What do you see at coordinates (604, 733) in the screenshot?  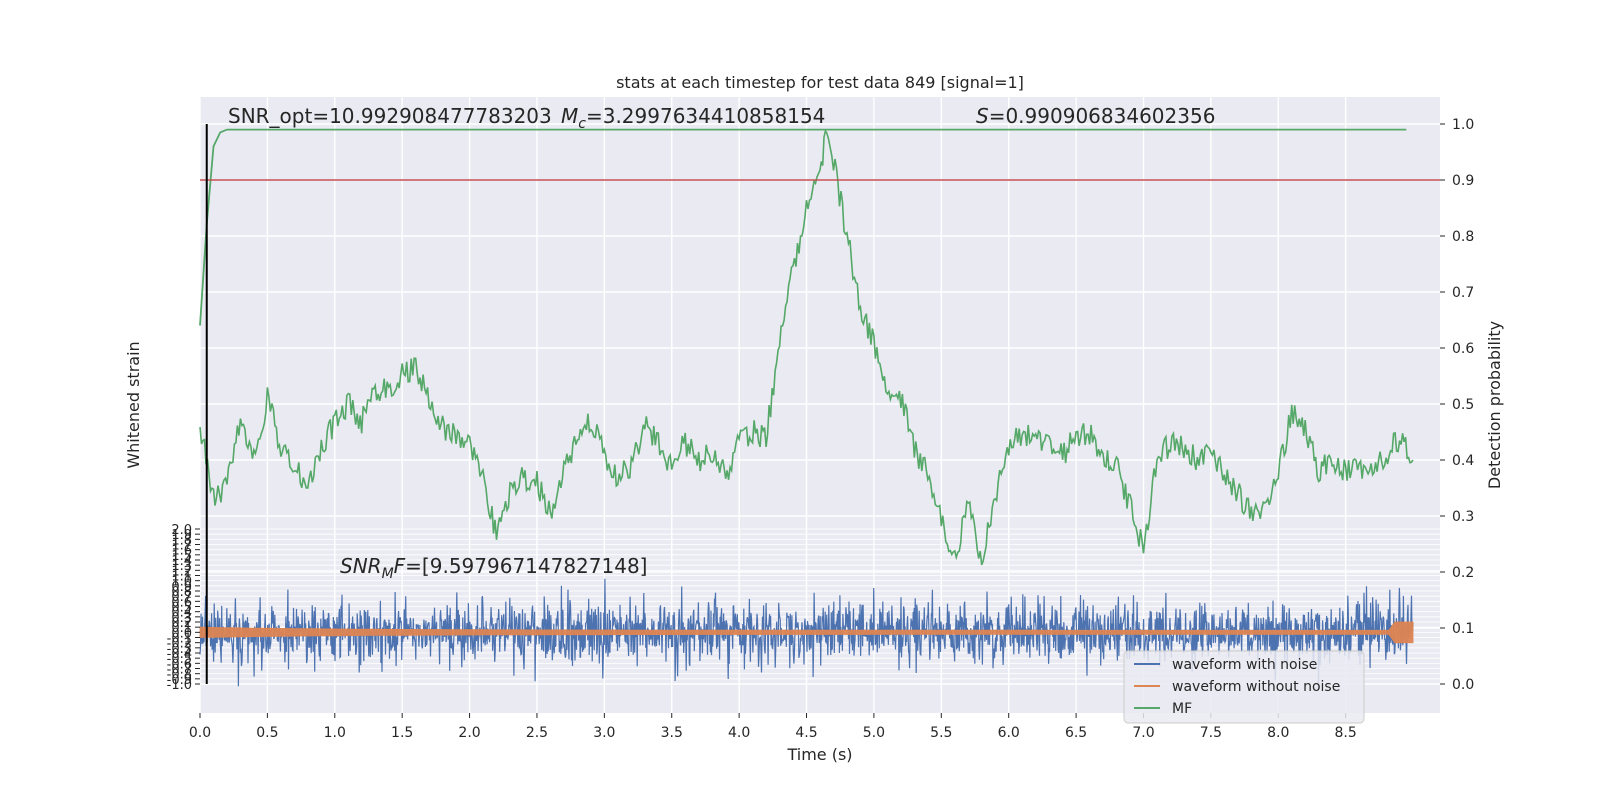 I see `x-tick-label-6: 3.0` at bounding box center [604, 733].